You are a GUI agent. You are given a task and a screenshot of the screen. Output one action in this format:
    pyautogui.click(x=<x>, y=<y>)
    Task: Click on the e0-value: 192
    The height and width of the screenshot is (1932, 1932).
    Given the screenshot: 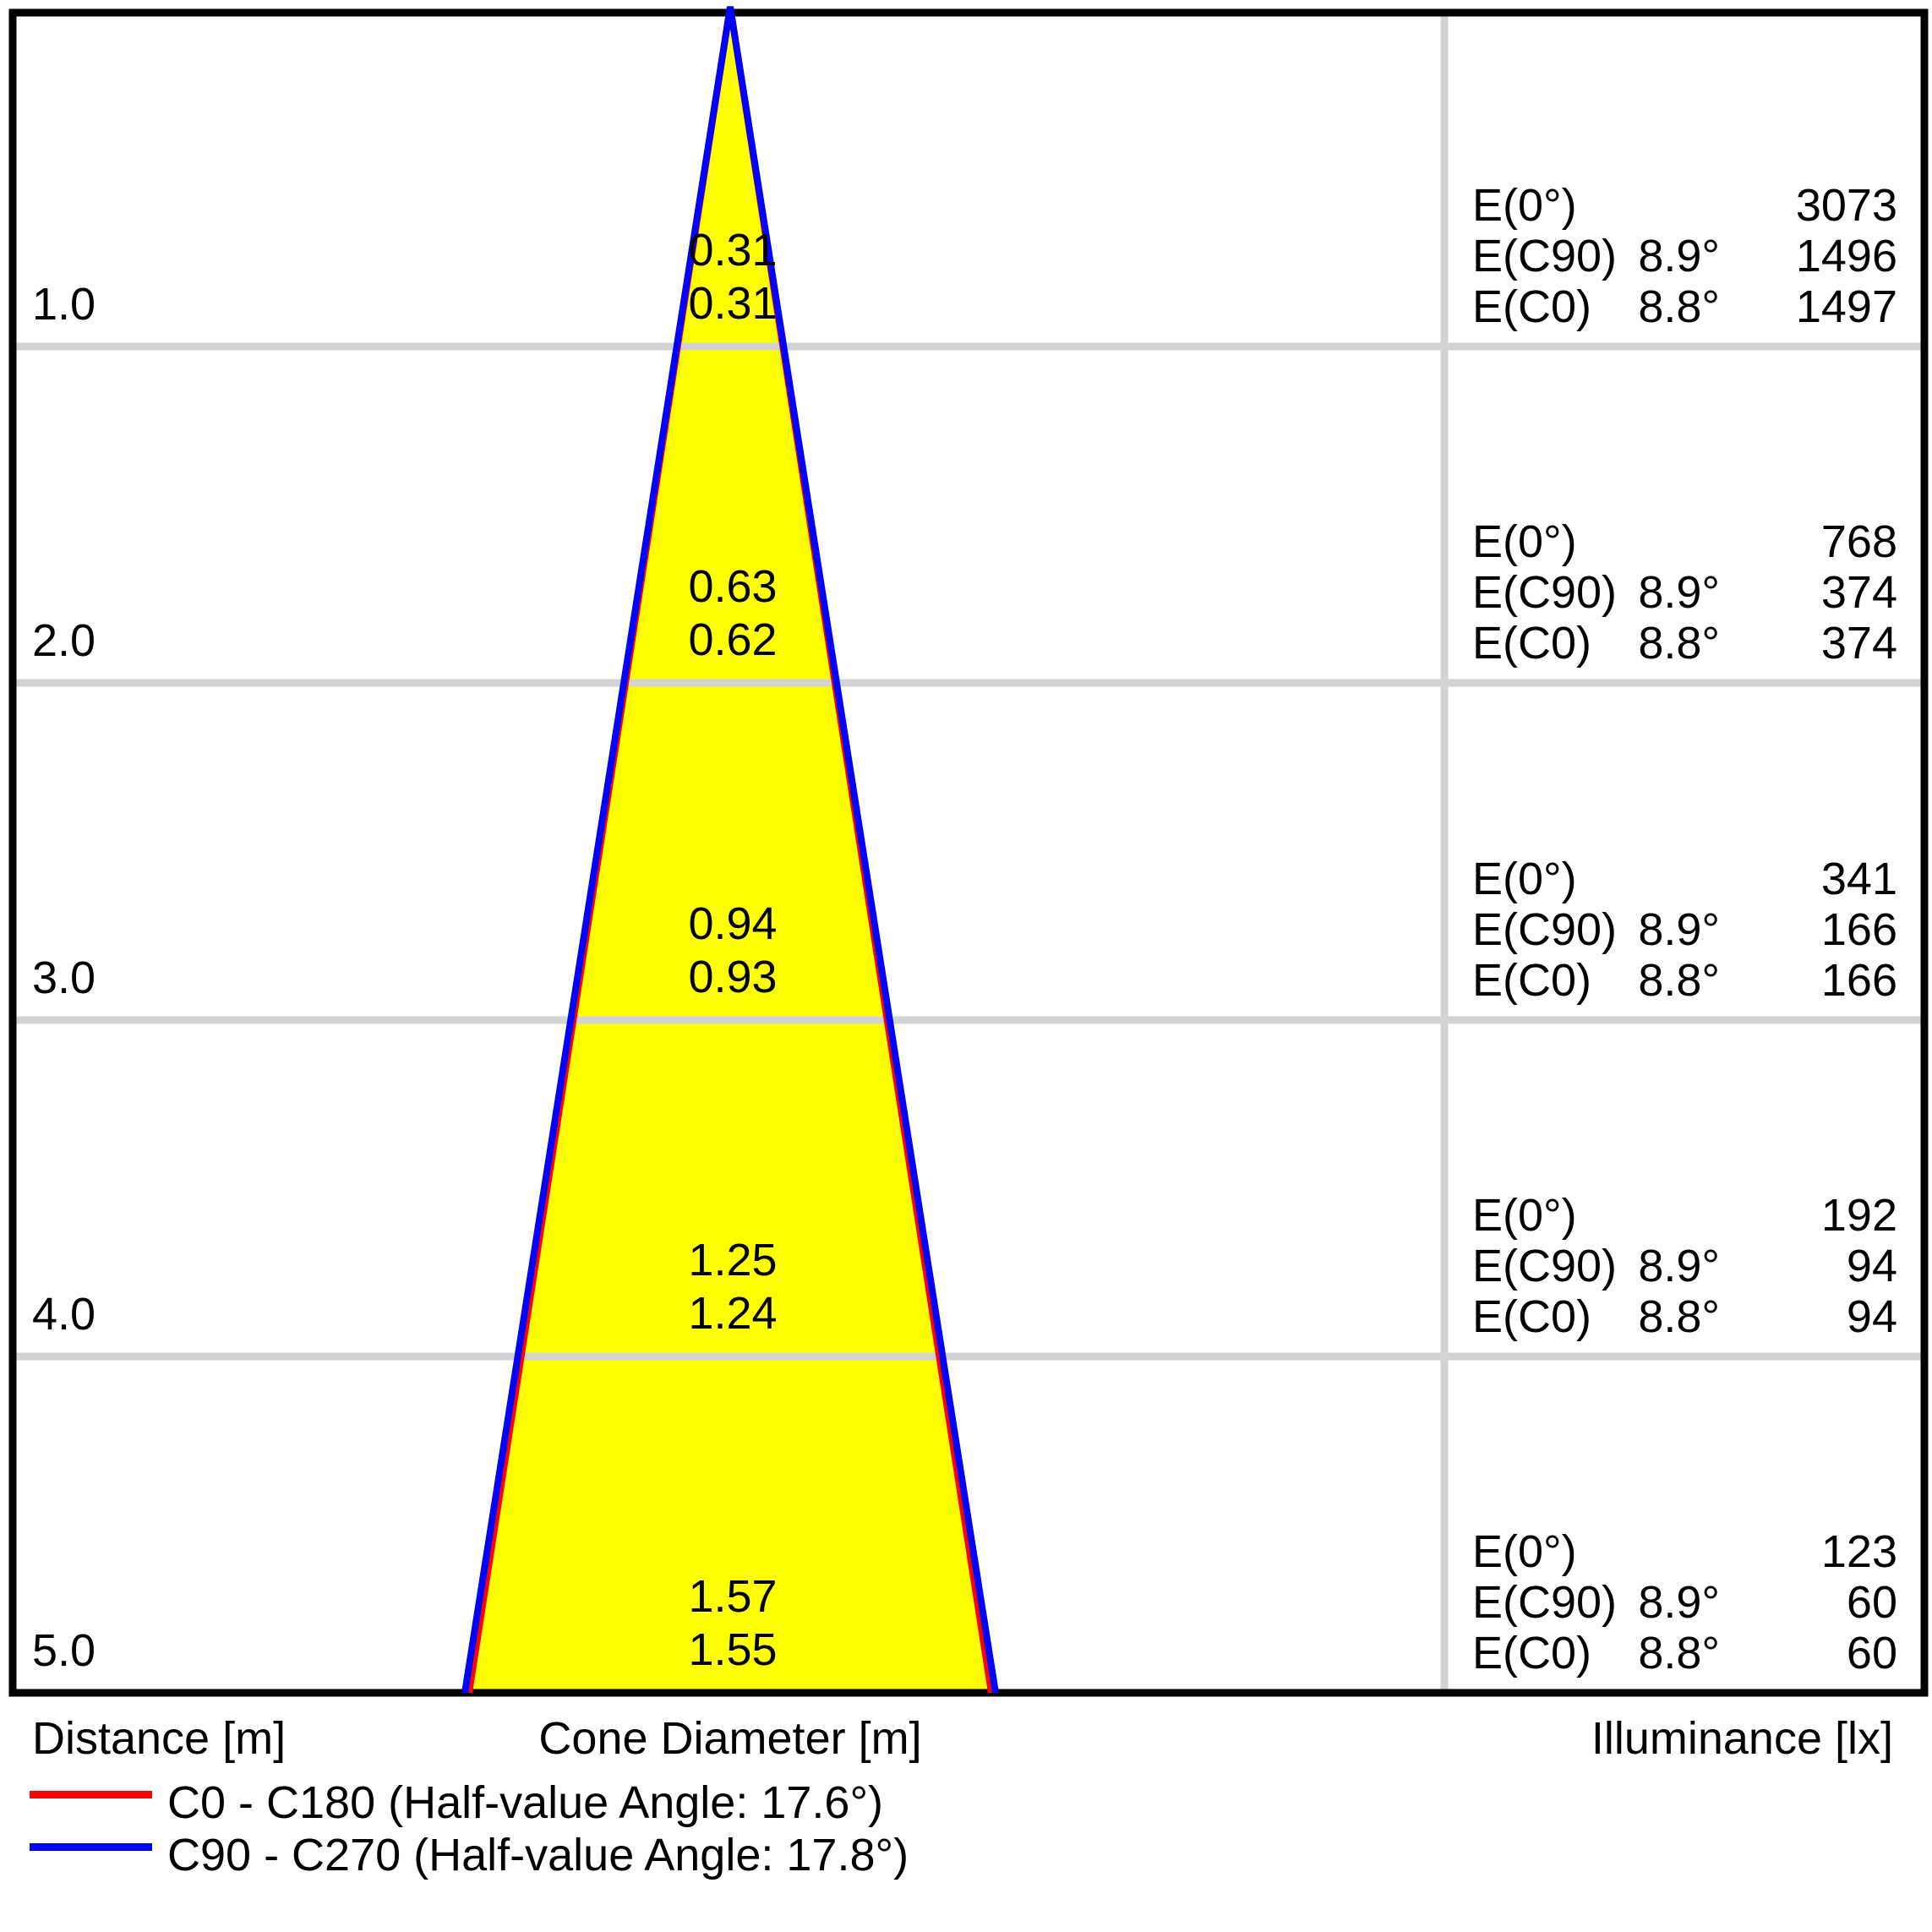 What is the action you would take?
    pyautogui.click(x=1858, y=1215)
    